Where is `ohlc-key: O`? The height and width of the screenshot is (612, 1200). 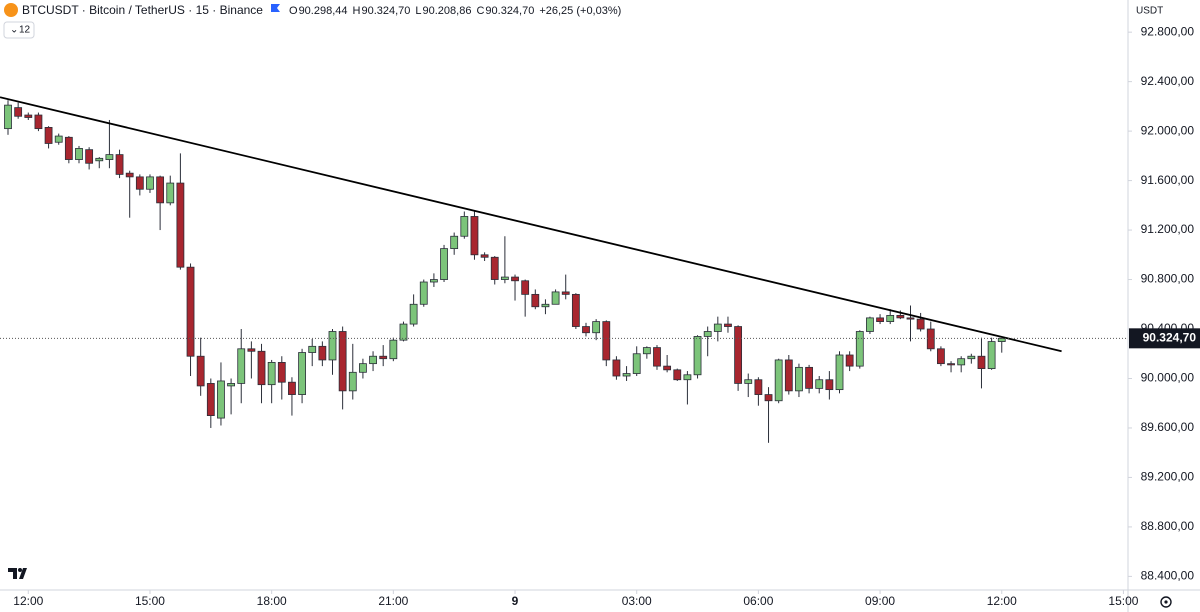 ohlc-key: O is located at coordinates (293, 11).